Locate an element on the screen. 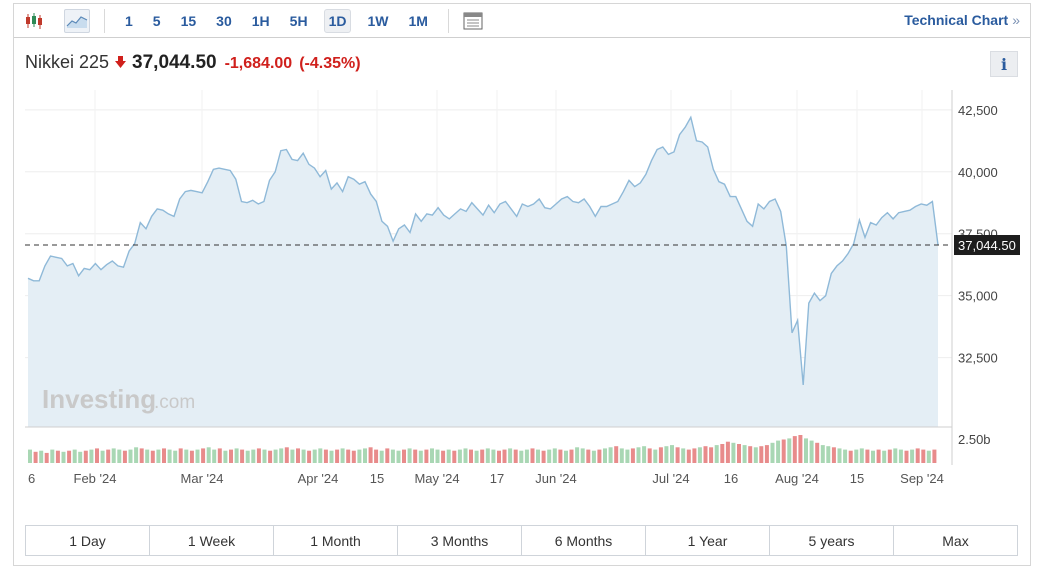  candlestick-icon is located at coordinates (34, 21).